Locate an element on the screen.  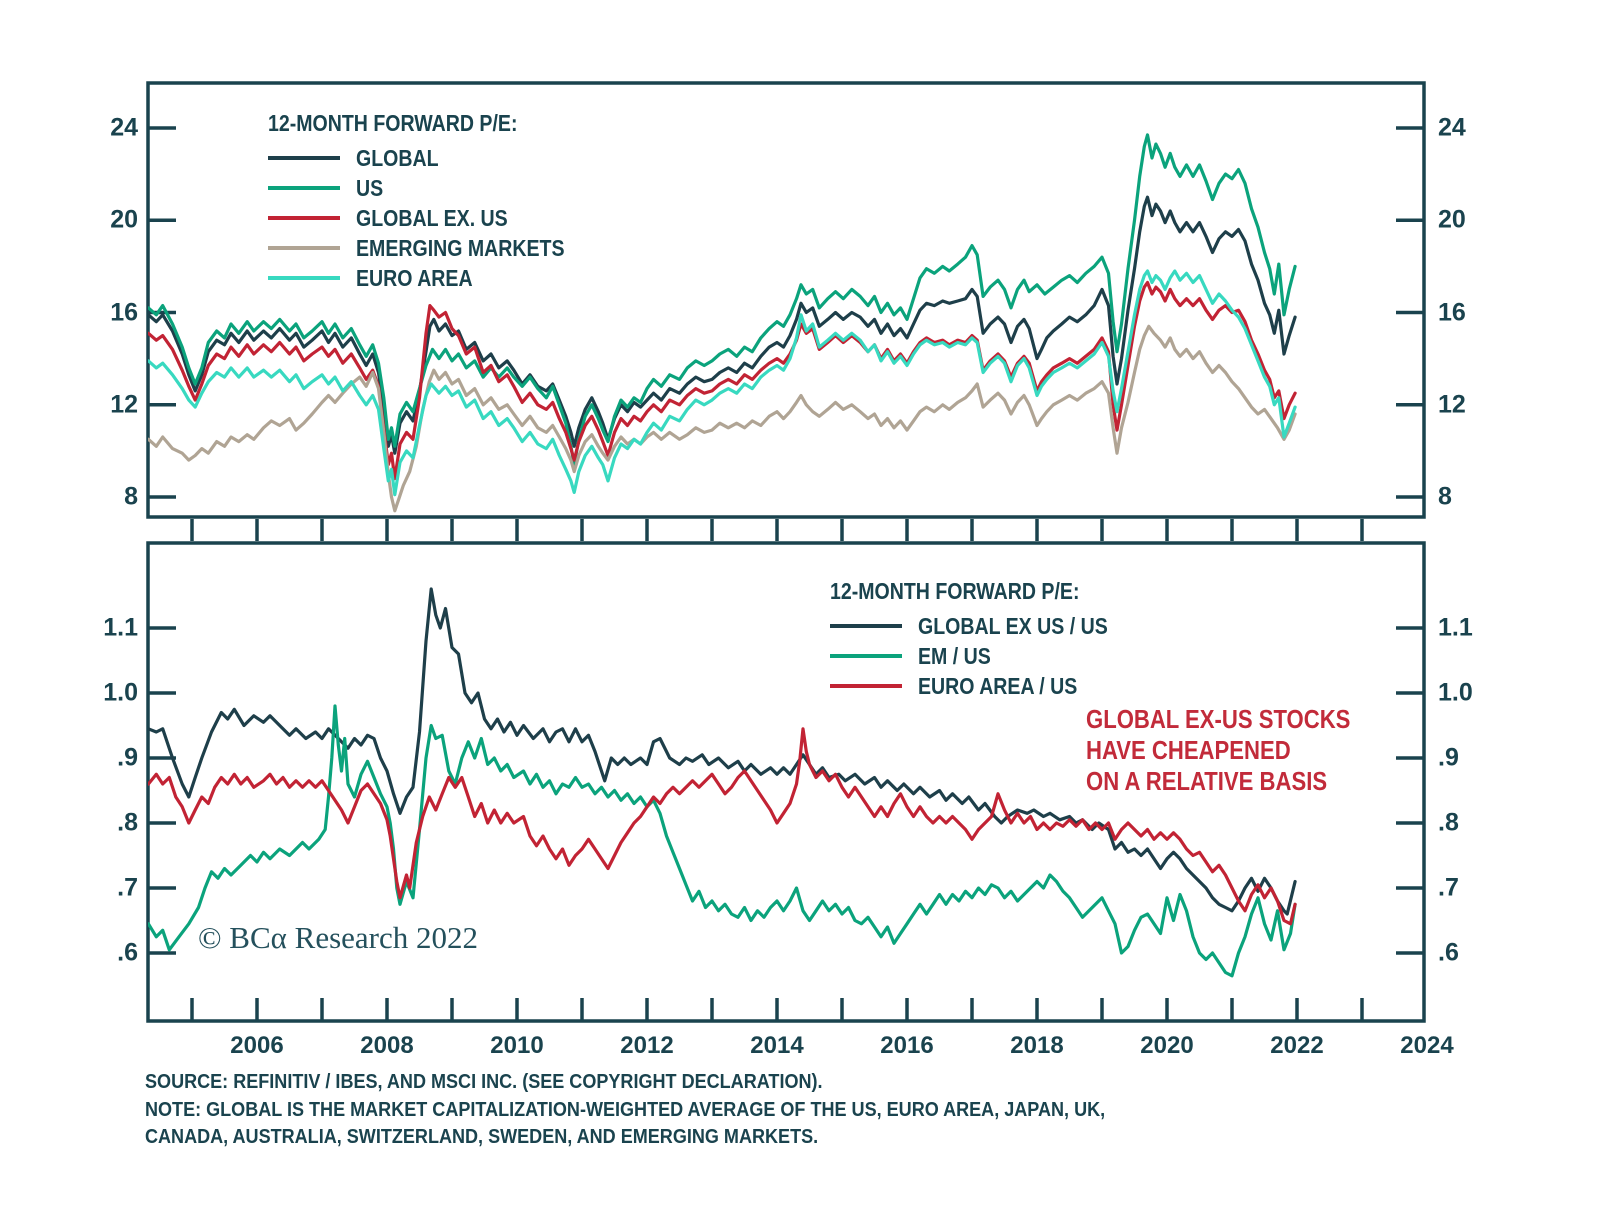
legend-label: GLOBAL is located at coordinates (397, 157).